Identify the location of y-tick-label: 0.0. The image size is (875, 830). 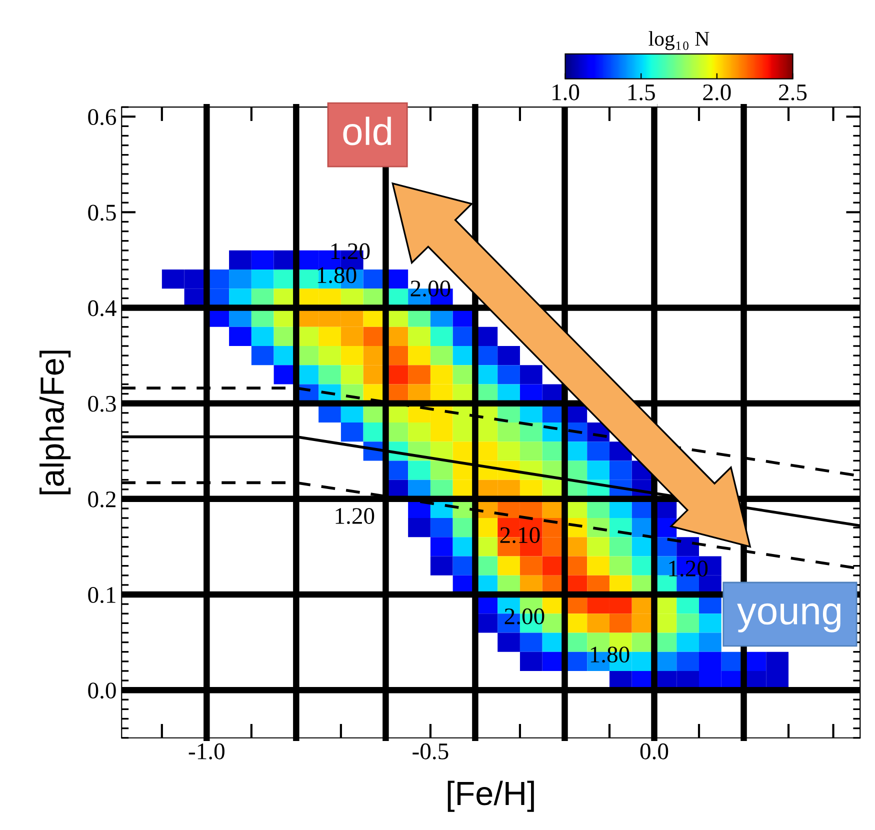
(102, 690).